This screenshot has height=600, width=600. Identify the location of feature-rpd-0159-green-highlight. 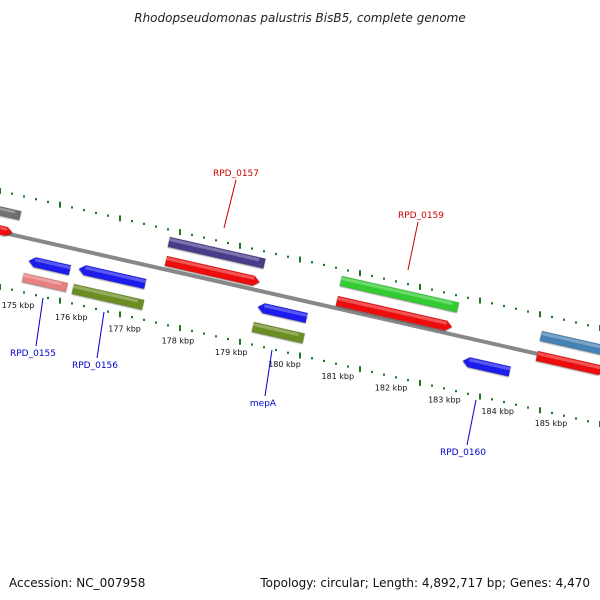
(397, 291).